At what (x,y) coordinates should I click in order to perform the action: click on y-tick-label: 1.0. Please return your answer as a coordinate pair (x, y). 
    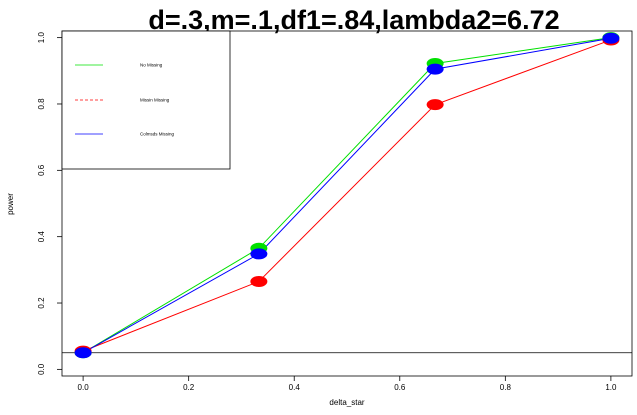
    Looking at the image, I should click on (41, 38).